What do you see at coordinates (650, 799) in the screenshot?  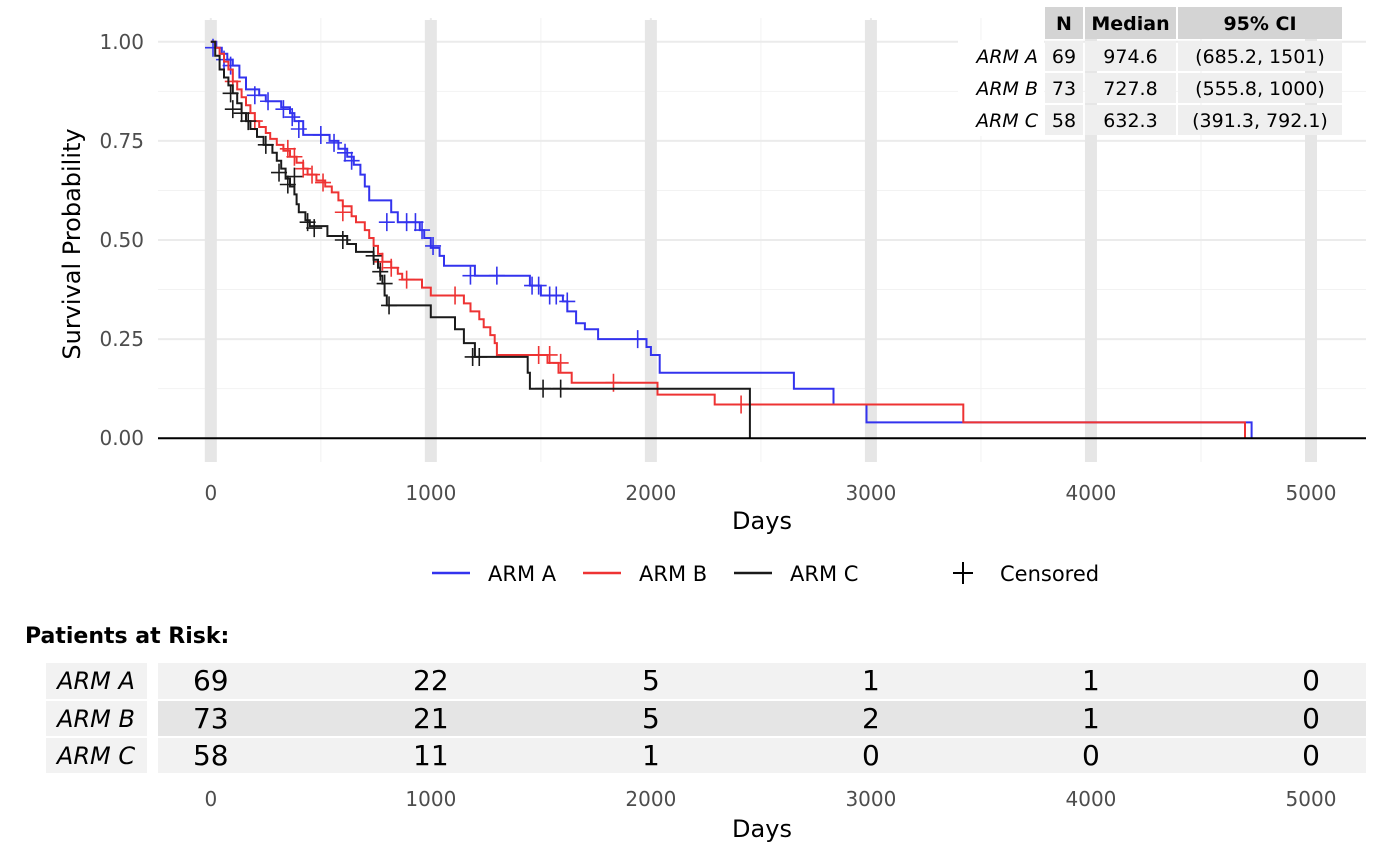 I see `risk-time-tick-label: 2000` at bounding box center [650, 799].